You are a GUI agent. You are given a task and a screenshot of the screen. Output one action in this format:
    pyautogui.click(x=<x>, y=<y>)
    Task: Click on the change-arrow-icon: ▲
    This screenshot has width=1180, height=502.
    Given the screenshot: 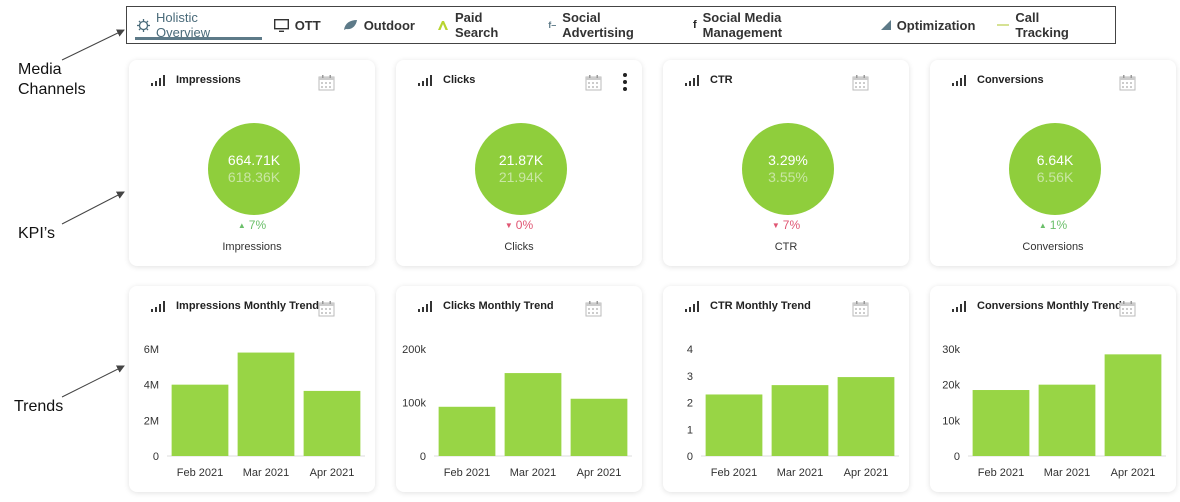 What is the action you would take?
    pyautogui.click(x=241, y=225)
    